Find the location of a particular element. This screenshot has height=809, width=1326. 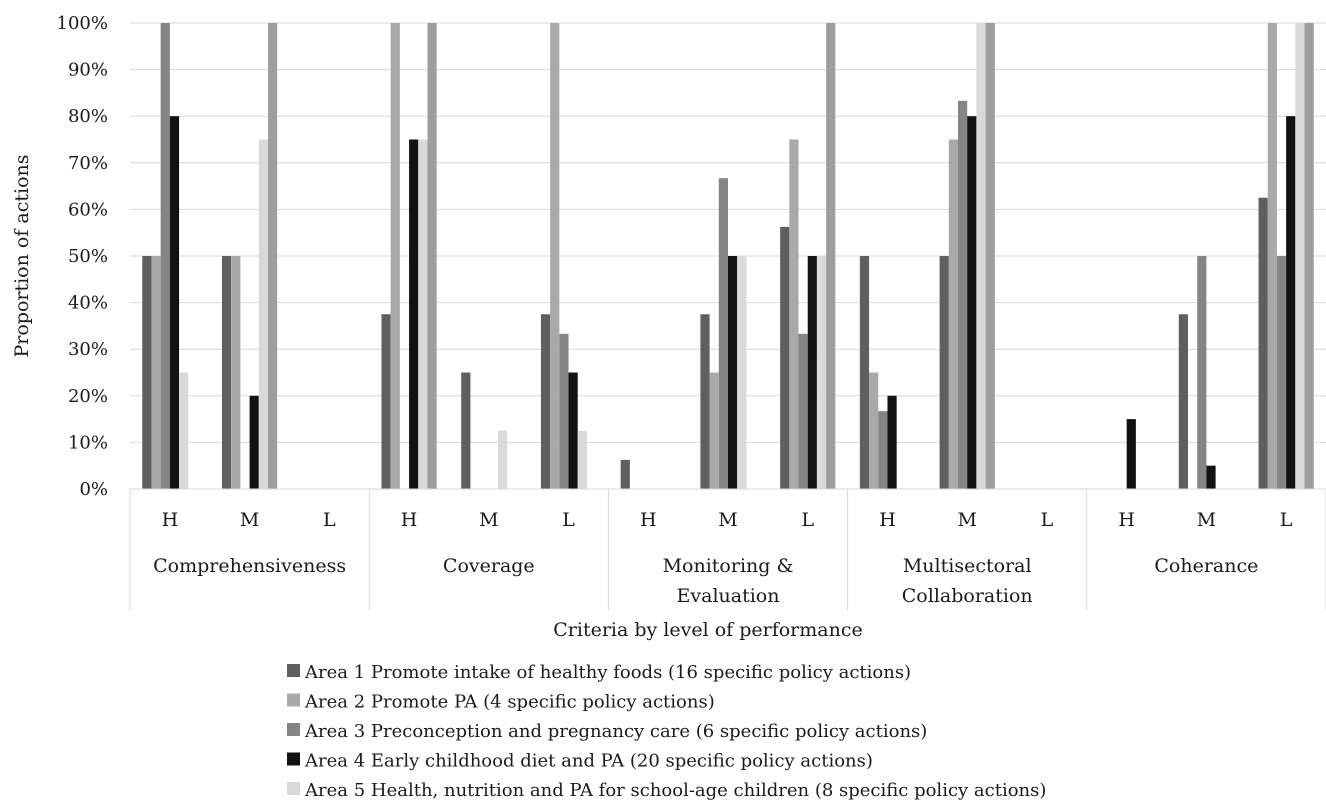

group-label: Monitoring & is located at coordinates (728, 566).